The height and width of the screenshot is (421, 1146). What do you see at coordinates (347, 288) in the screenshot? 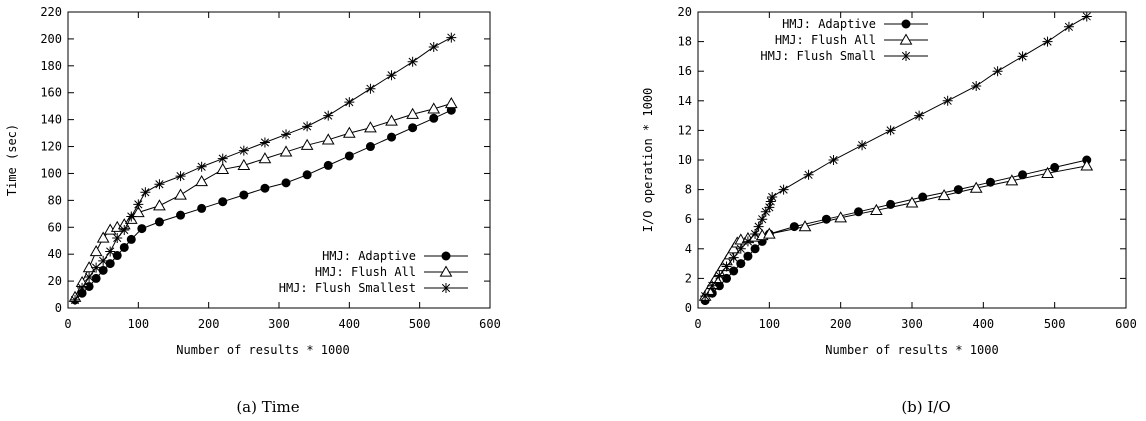
I see `time-legend-label: HMJ: Flush Smallest` at bounding box center [347, 288].